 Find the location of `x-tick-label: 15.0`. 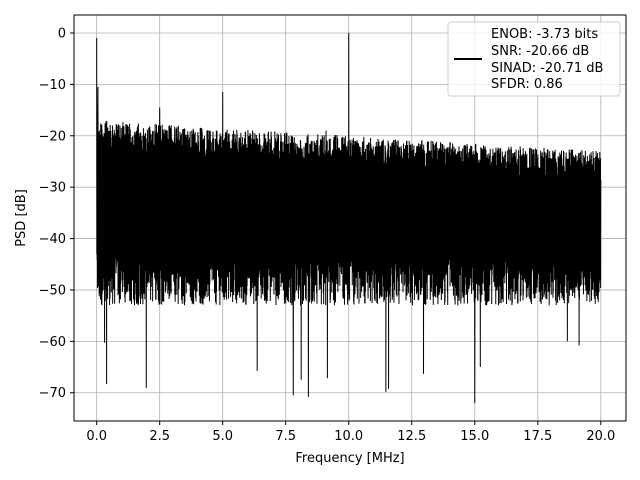

x-tick-label: 15.0 is located at coordinates (474, 436).